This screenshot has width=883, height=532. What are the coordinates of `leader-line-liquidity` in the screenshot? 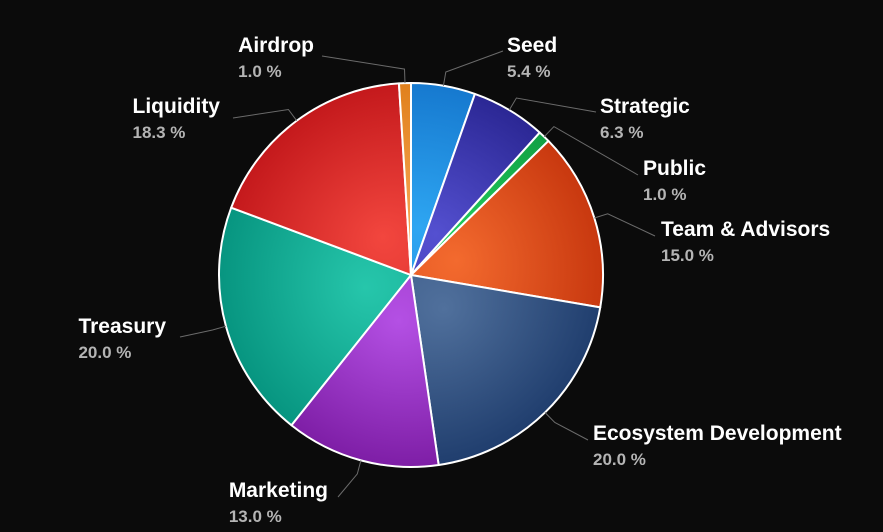 It's located at (265, 114).